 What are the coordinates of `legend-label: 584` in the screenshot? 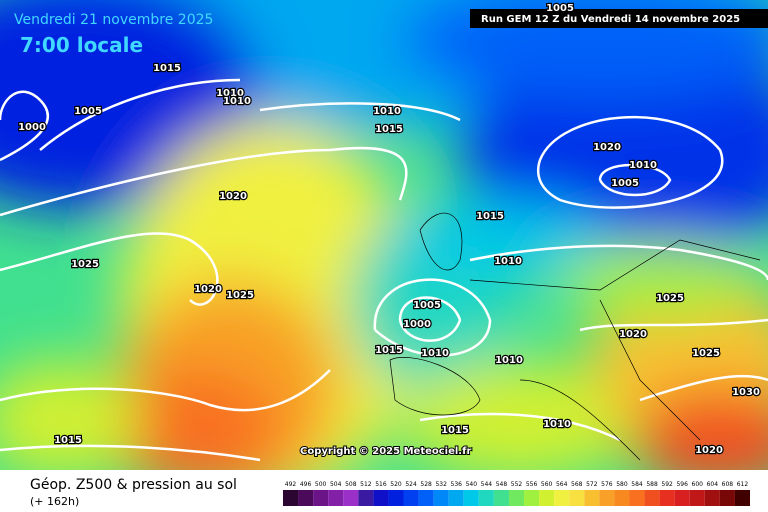 It's located at (637, 484).